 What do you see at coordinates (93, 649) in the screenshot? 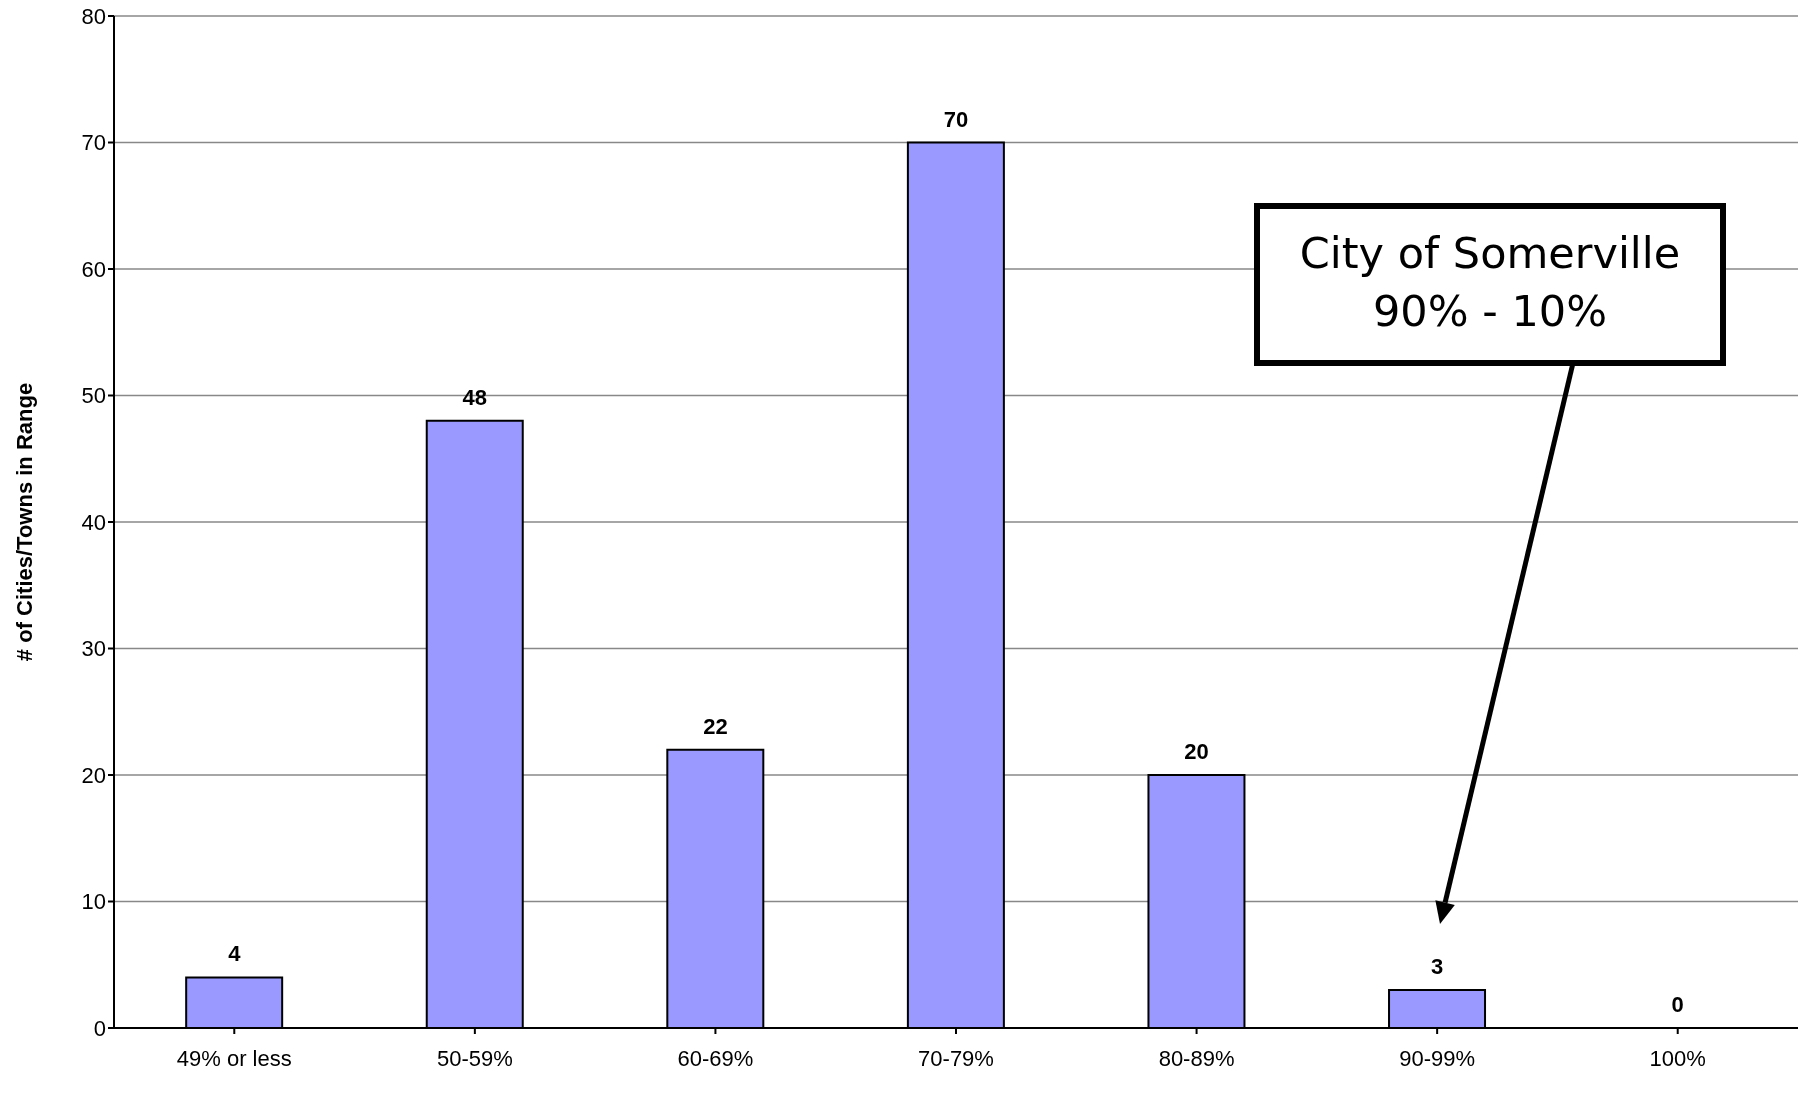
I see `y-tick-label: 30` at bounding box center [93, 649].